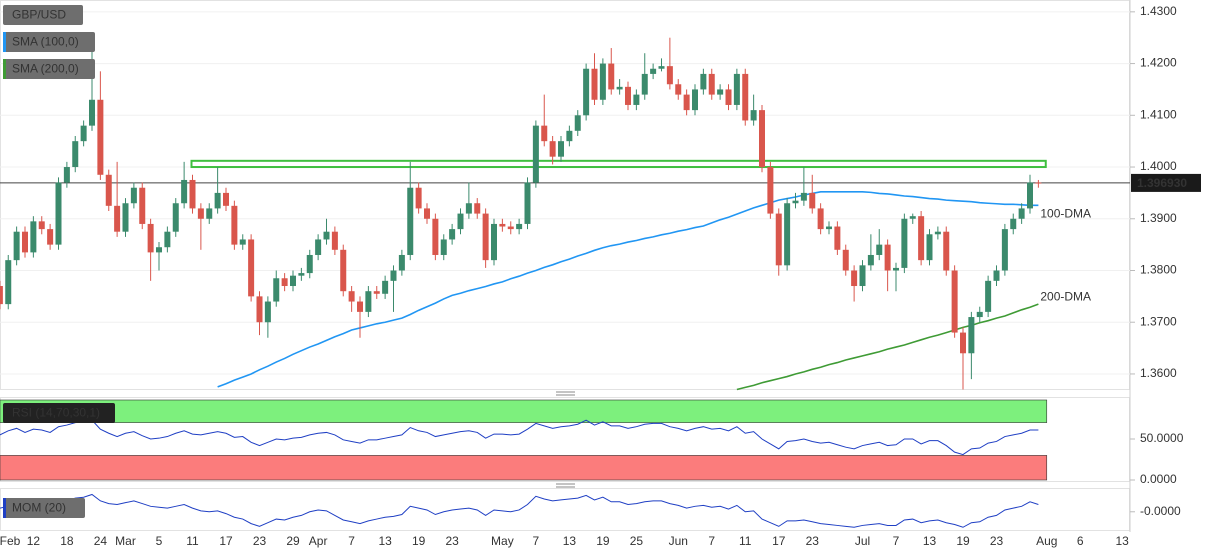 This screenshot has height=555, width=1207. I want to click on x-tick-label: 24, so click(101, 541).